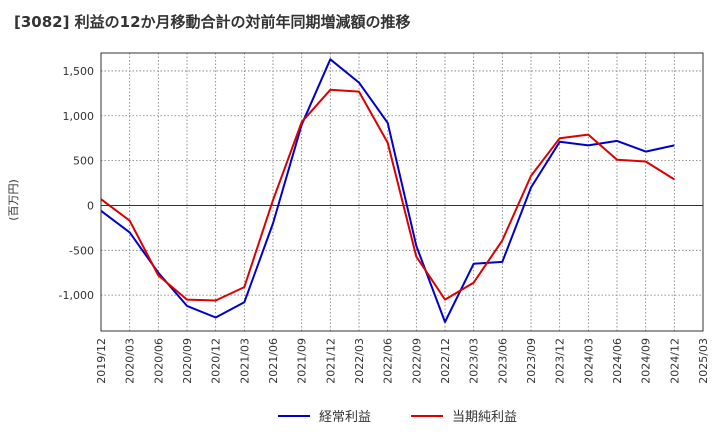 The image size is (720, 440). Describe the element at coordinates (79, 116) in the screenshot. I see `y-tick-label: 1,000` at that location.